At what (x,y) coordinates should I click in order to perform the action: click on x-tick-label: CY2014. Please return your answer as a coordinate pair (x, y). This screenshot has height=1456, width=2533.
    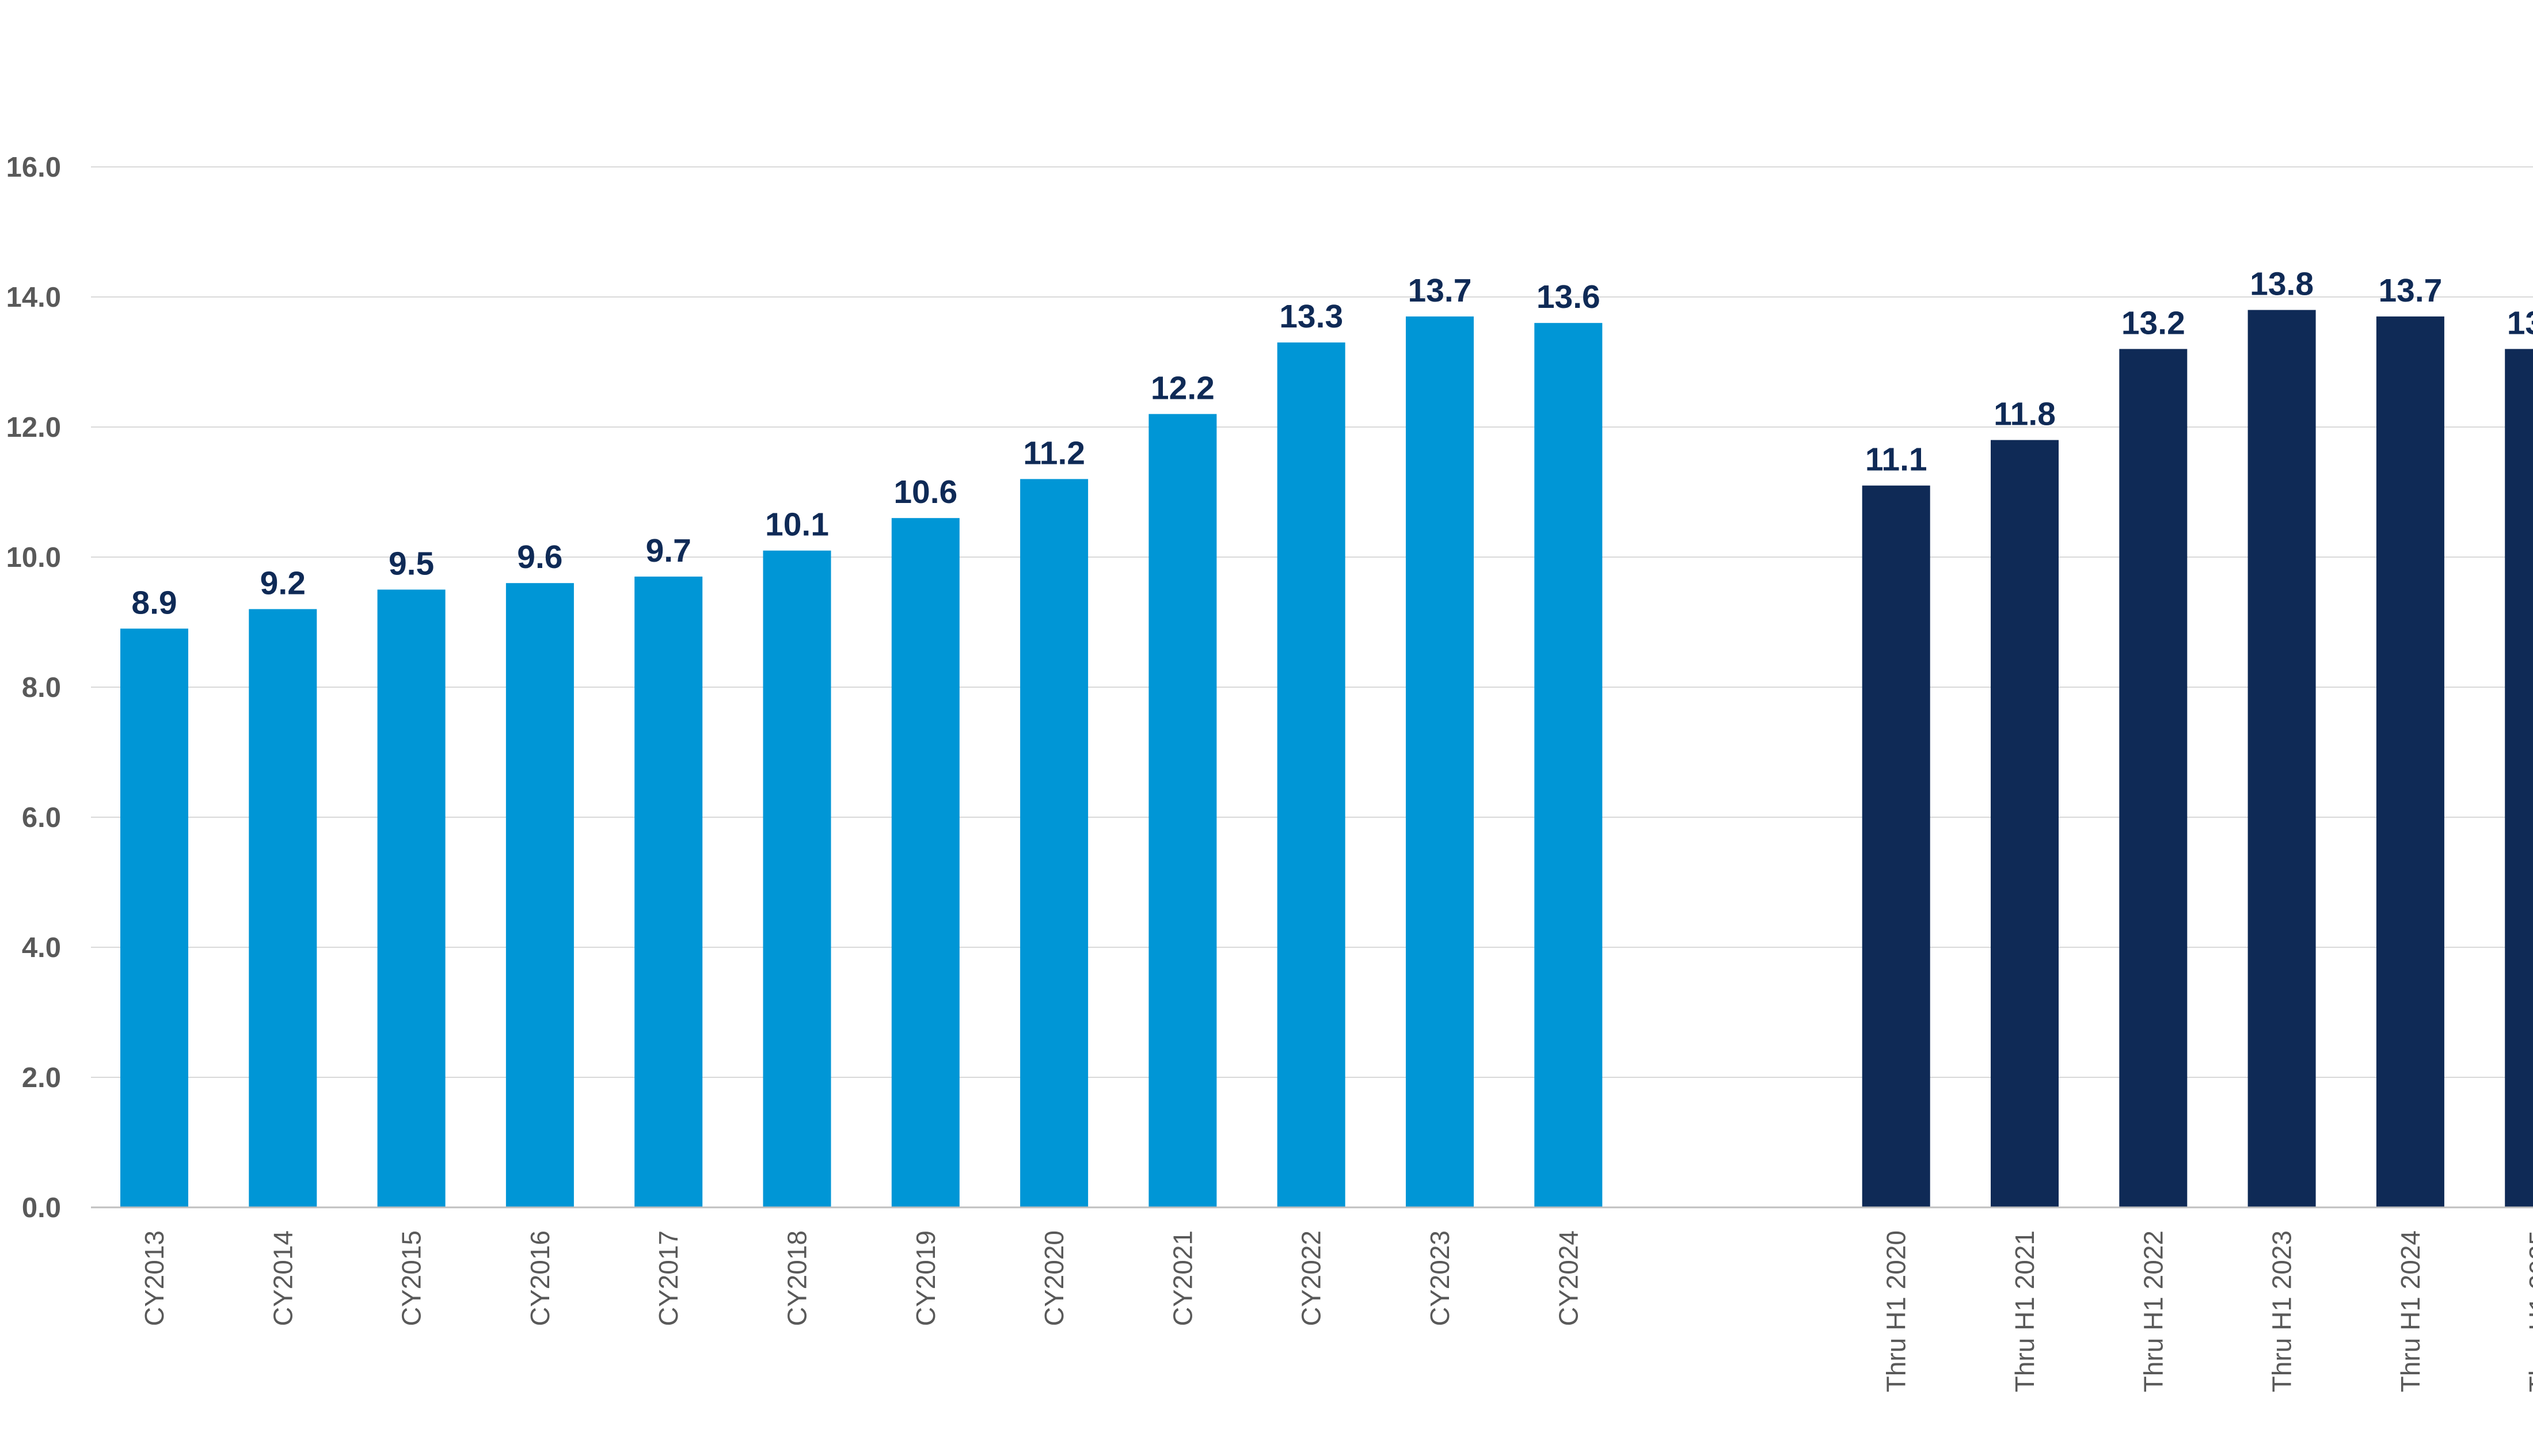
    Looking at the image, I should click on (283, 1278).